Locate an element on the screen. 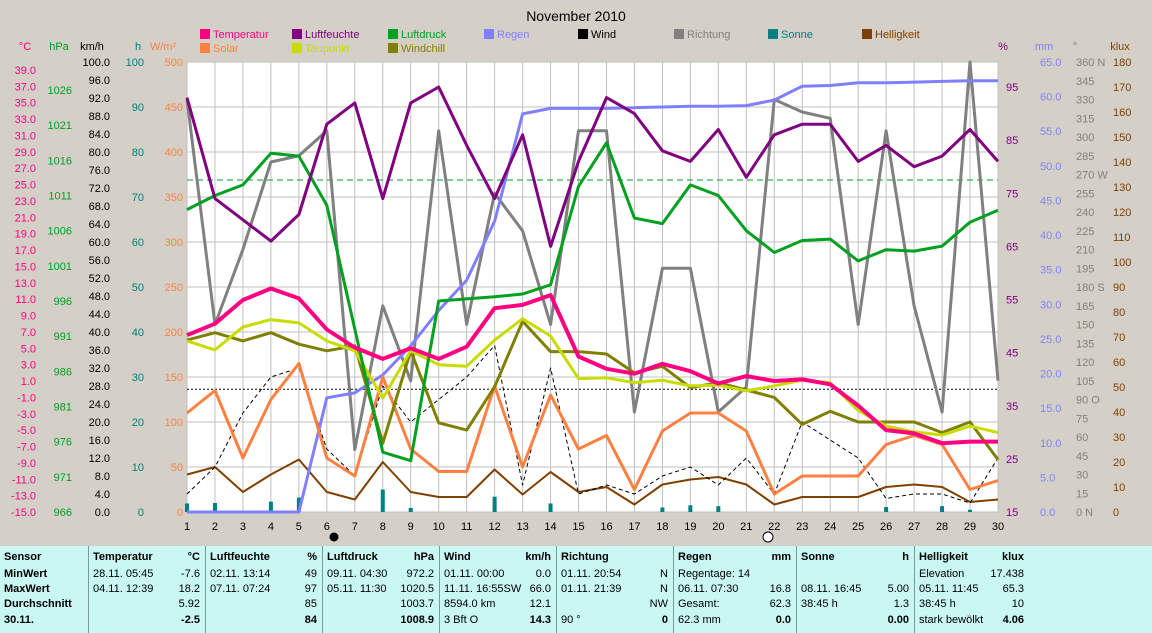 The image size is (1152, 633). axis-tick-label: 210 is located at coordinates (1085, 251).